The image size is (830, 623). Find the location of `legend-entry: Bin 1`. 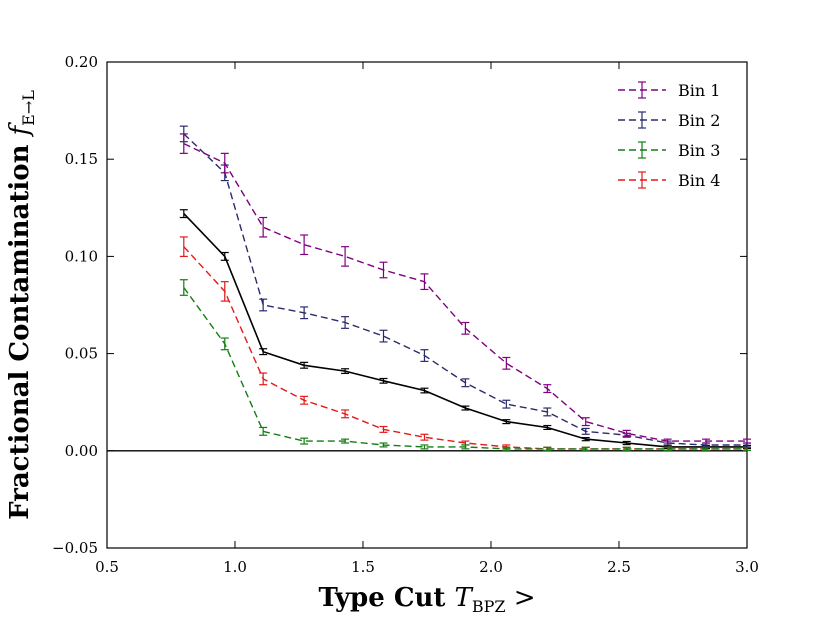

legend-entry: Bin 1 is located at coordinates (669, 90).